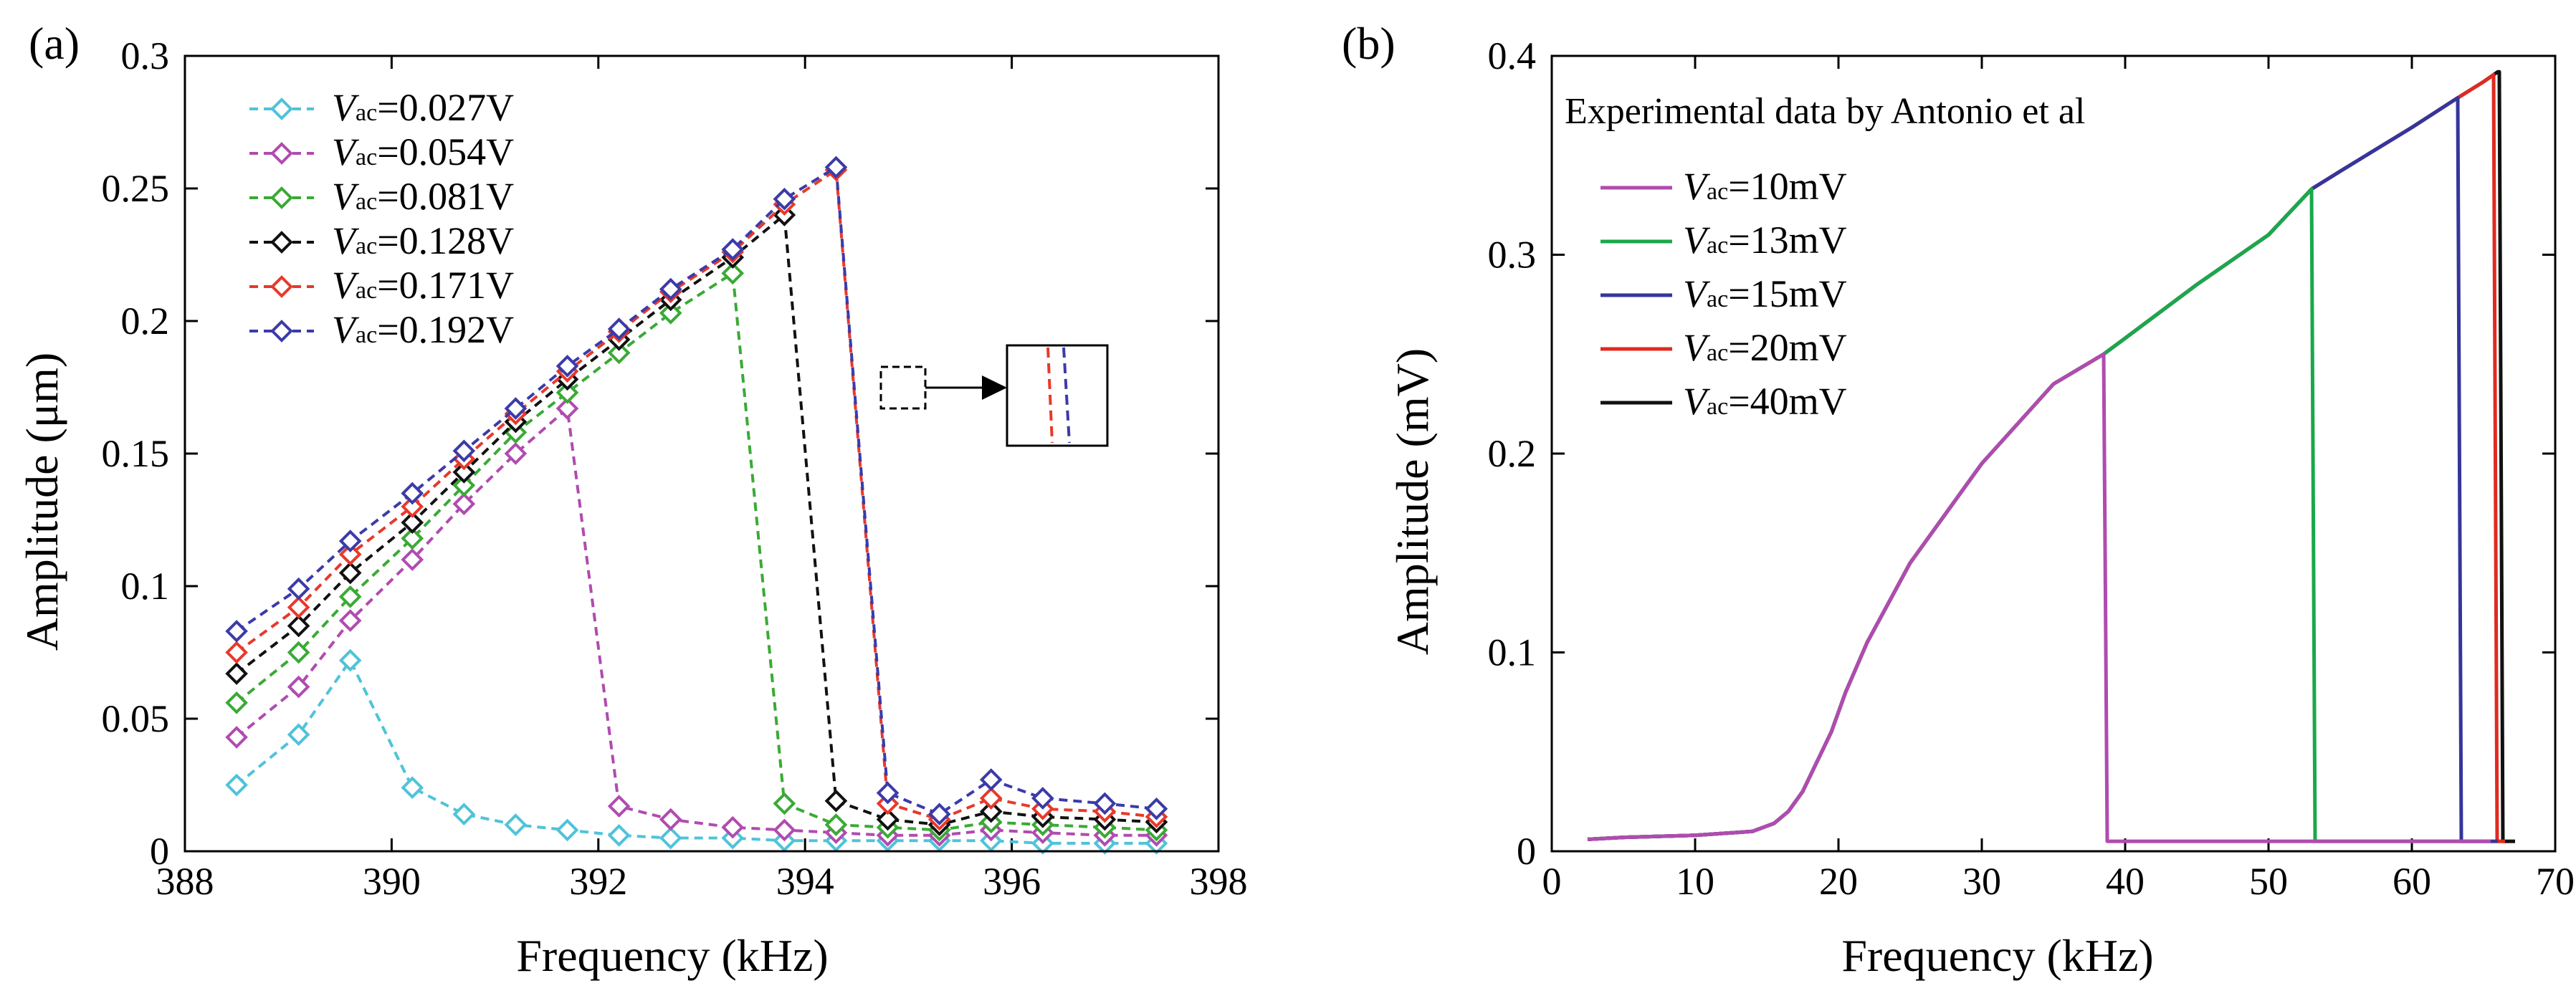 The image size is (2576, 996). I want to click on x-tick-label: 394, so click(805, 881).